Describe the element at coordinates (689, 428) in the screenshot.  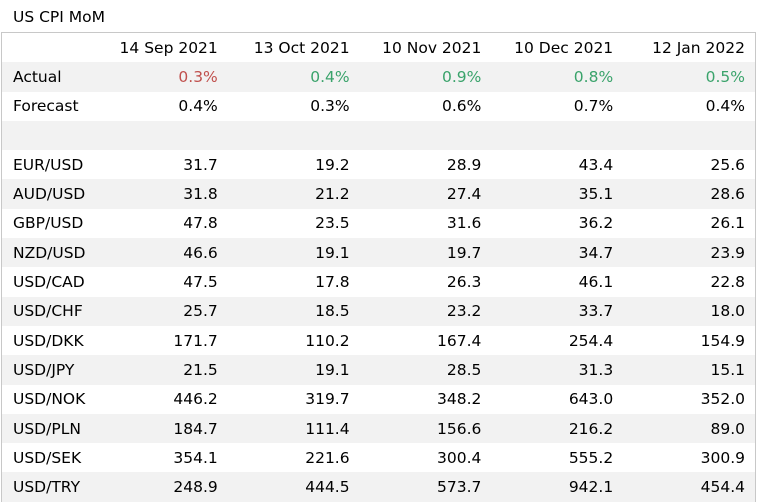
I see `pair-value: 89.0` at that location.